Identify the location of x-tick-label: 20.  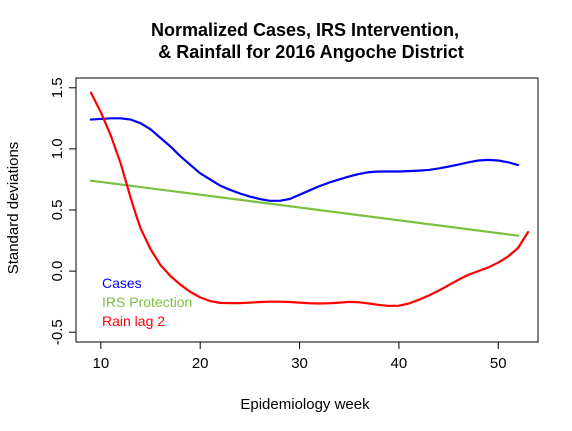
(200, 363).